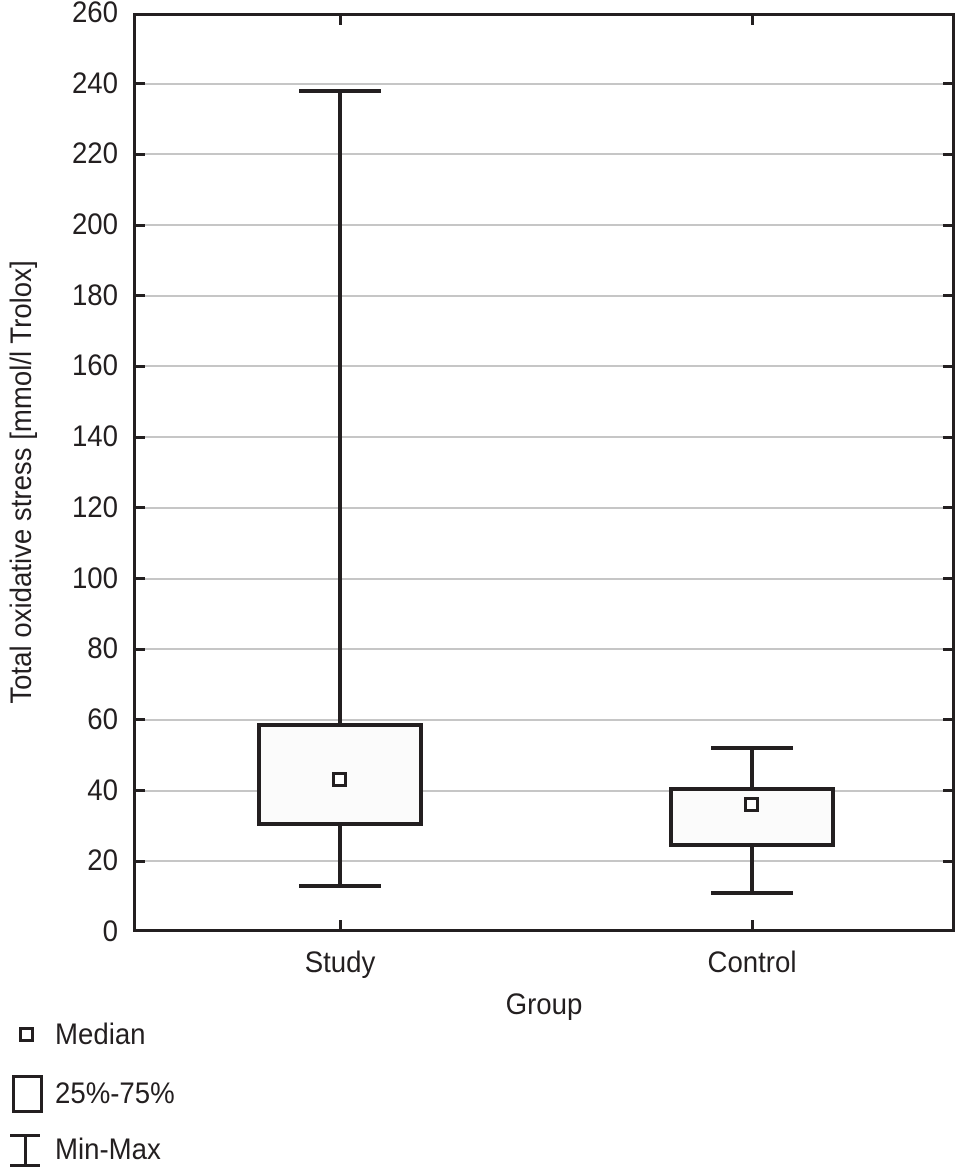  What do you see at coordinates (94, 14) in the screenshot?
I see `y-tick-label: 260` at bounding box center [94, 14].